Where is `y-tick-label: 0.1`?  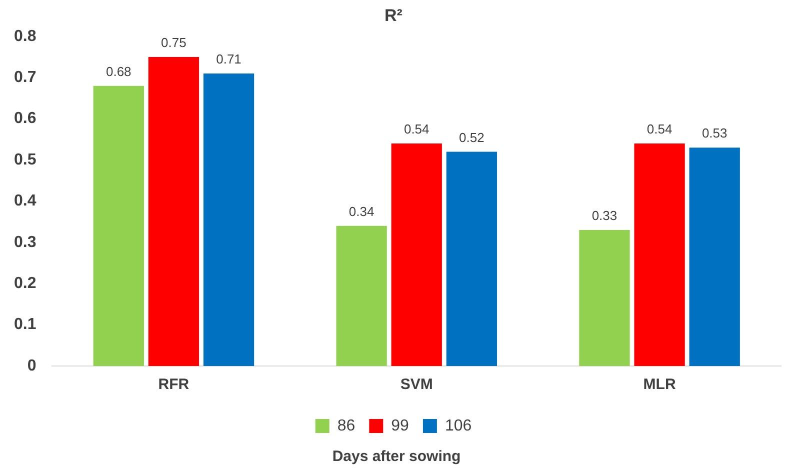 y-tick-label: 0.1 is located at coordinates (25, 325).